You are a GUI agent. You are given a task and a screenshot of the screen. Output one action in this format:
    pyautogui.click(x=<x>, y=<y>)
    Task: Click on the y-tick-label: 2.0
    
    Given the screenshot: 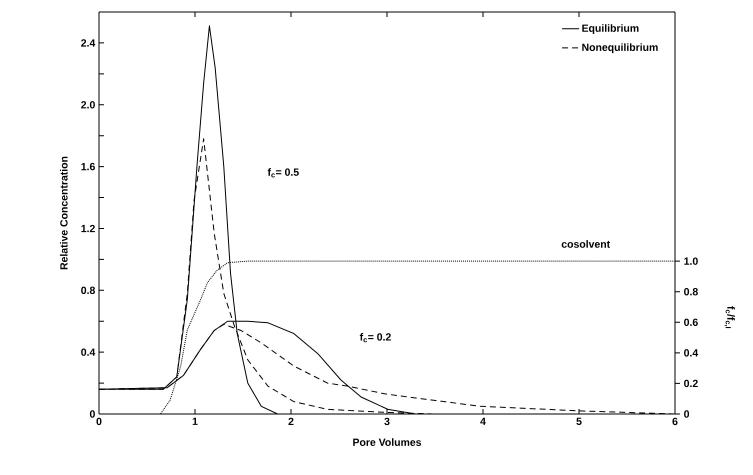 What is the action you would take?
    pyautogui.click(x=88, y=104)
    